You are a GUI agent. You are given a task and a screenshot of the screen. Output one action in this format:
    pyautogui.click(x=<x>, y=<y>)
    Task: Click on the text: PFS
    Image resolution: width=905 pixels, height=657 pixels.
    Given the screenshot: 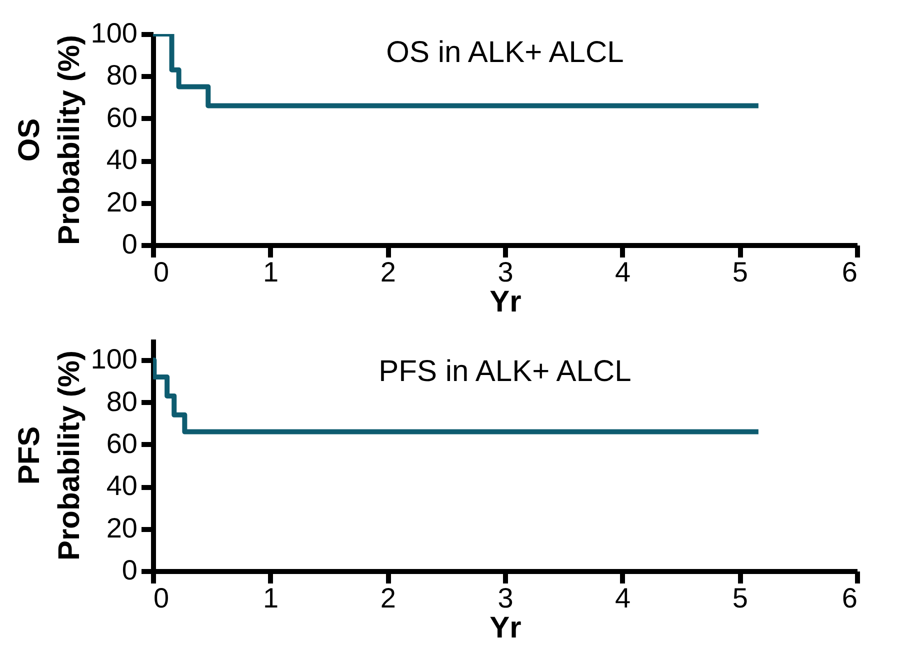 What is the action you would take?
    pyautogui.click(x=29, y=455)
    